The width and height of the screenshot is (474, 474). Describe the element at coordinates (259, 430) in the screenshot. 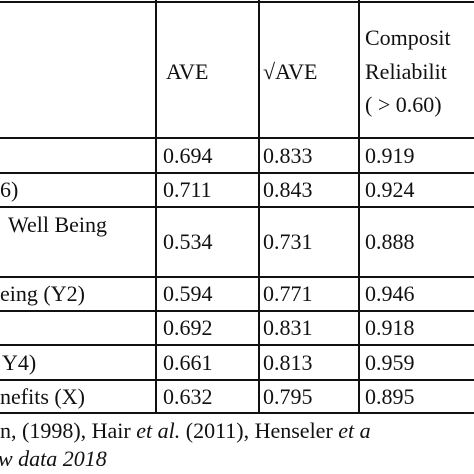

I see `footnote-text: (2011), Henseler` at that location.